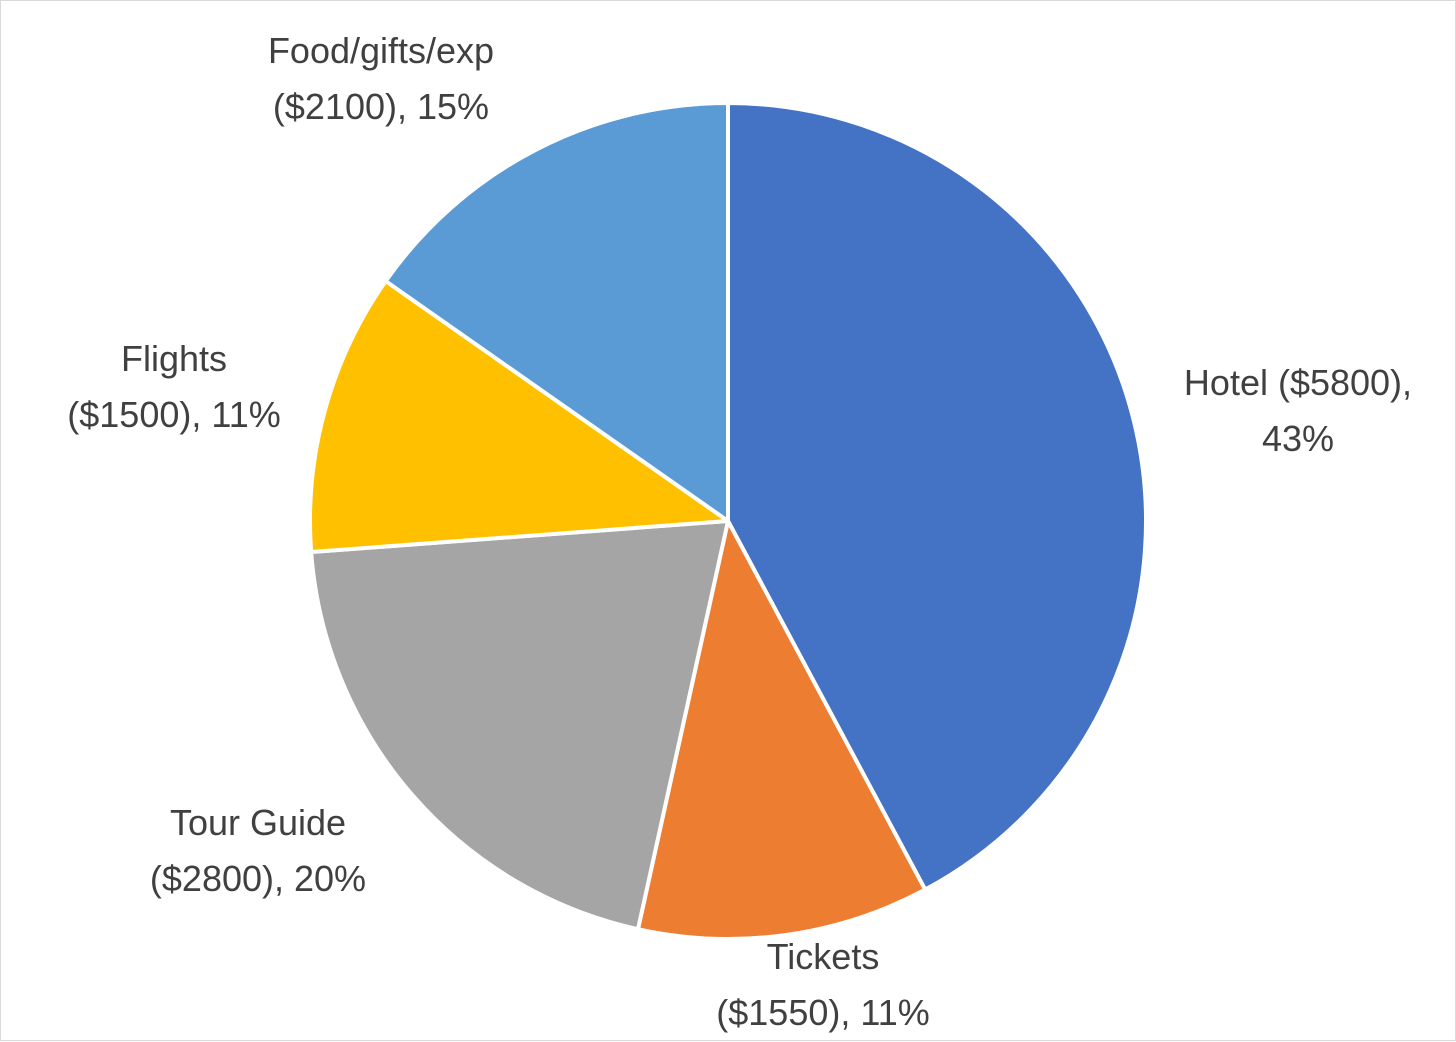  Describe the element at coordinates (1298, 382) in the screenshot. I see `data-label-line: Hotel ($5800),` at that location.